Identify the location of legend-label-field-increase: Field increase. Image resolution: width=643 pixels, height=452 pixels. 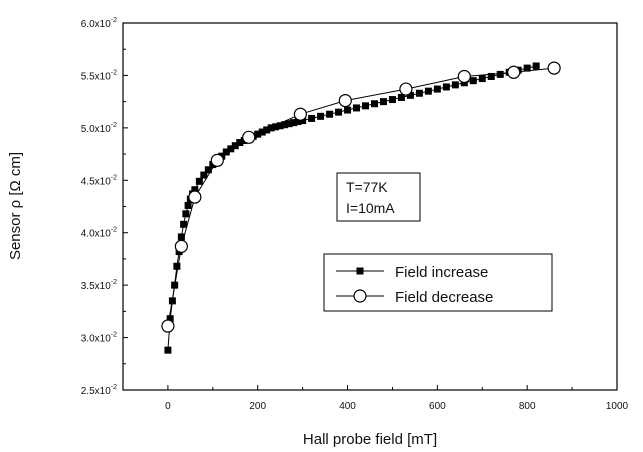
(441, 272).